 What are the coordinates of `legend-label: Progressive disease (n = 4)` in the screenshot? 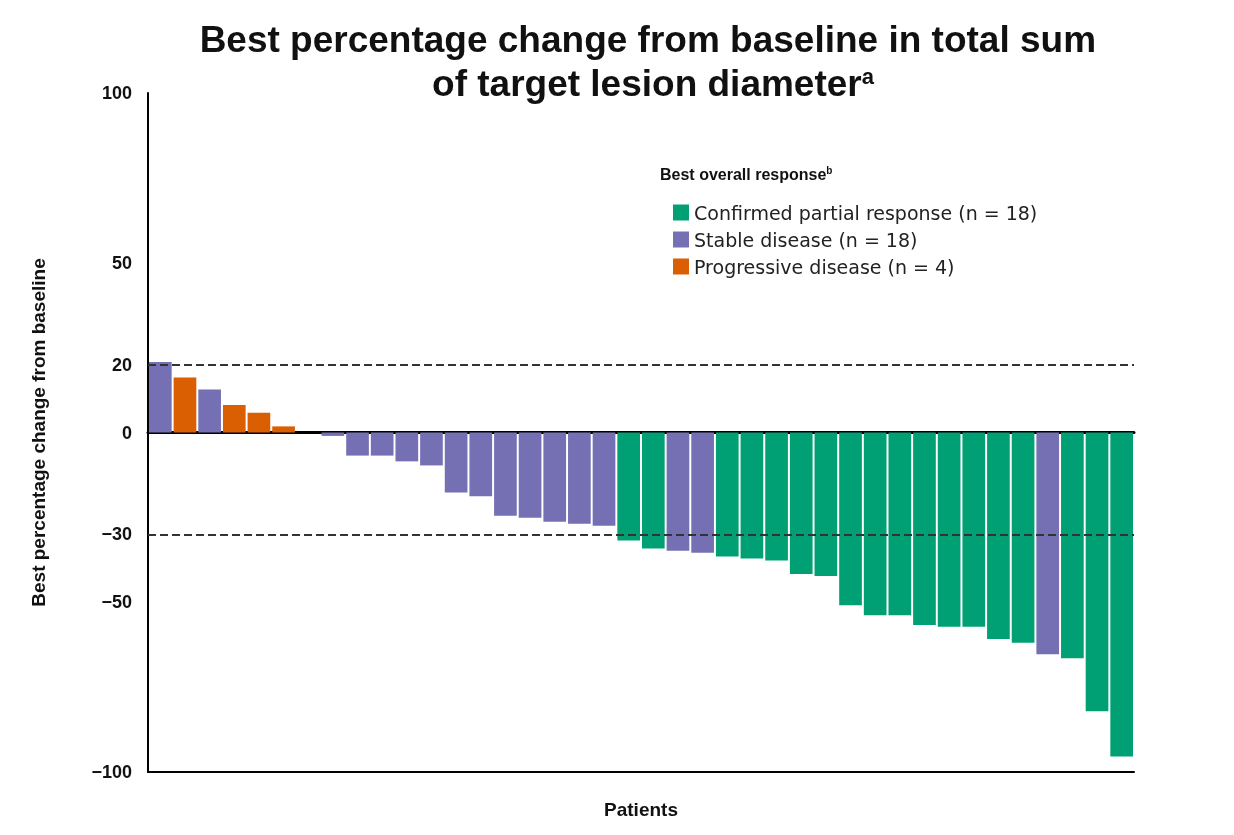 It's located at (824, 266).